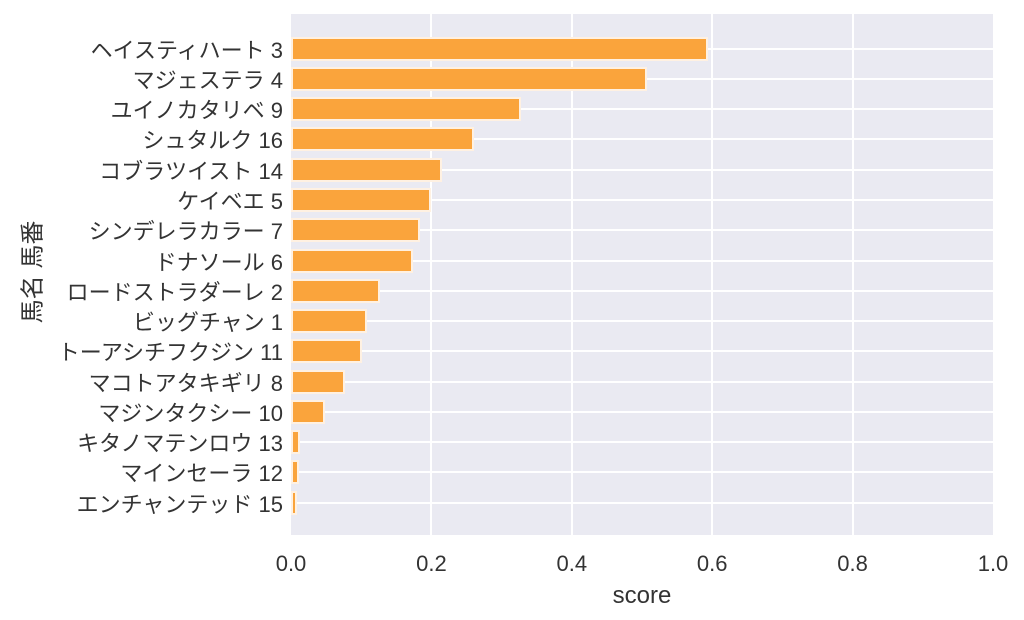 The height and width of the screenshot is (620, 1024). What do you see at coordinates (170, 353) in the screenshot?
I see `y-tick-label: トーアシチフクジン 11` at bounding box center [170, 353].